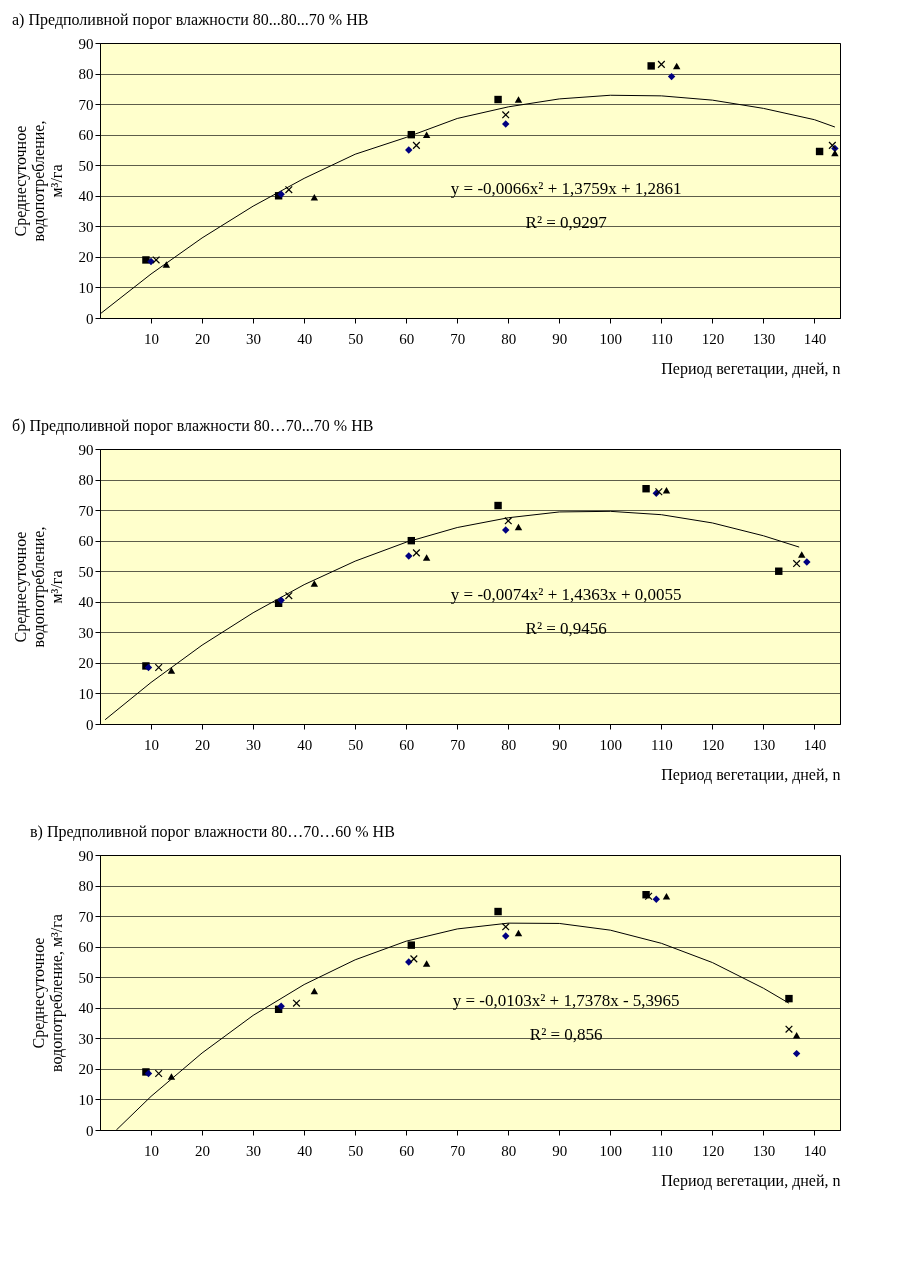 The image size is (923, 1282). What do you see at coordinates (254, 1150) in the screenshot?
I see `x-tick-label: 30` at bounding box center [254, 1150].